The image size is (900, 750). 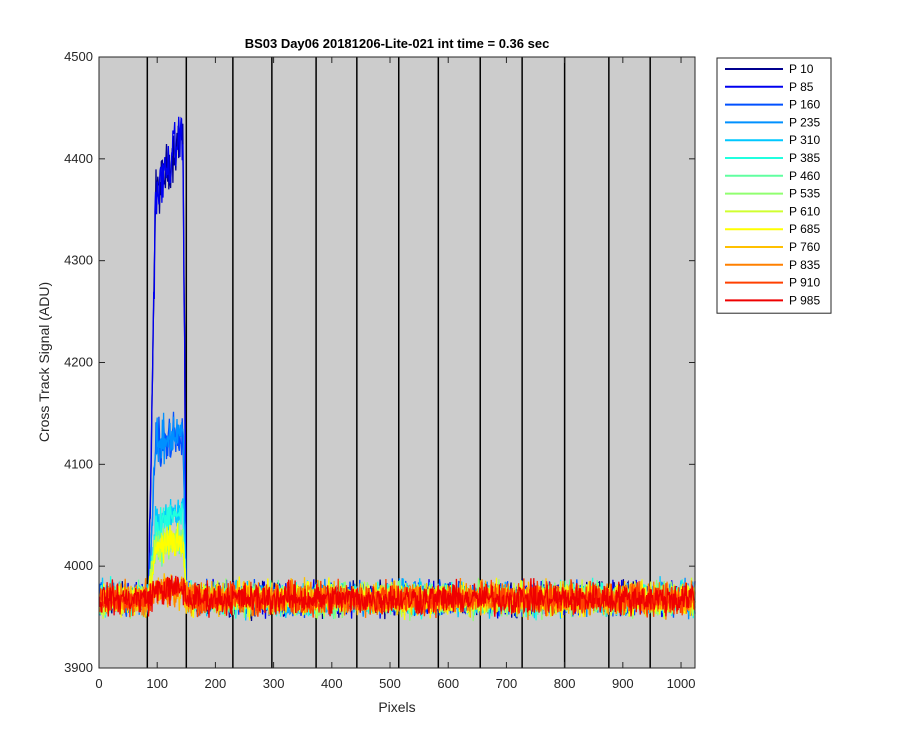 What do you see at coordinates (804, 265) in the screenshot?
I see `legend-label: P 835` at bounding box center [804, 265].